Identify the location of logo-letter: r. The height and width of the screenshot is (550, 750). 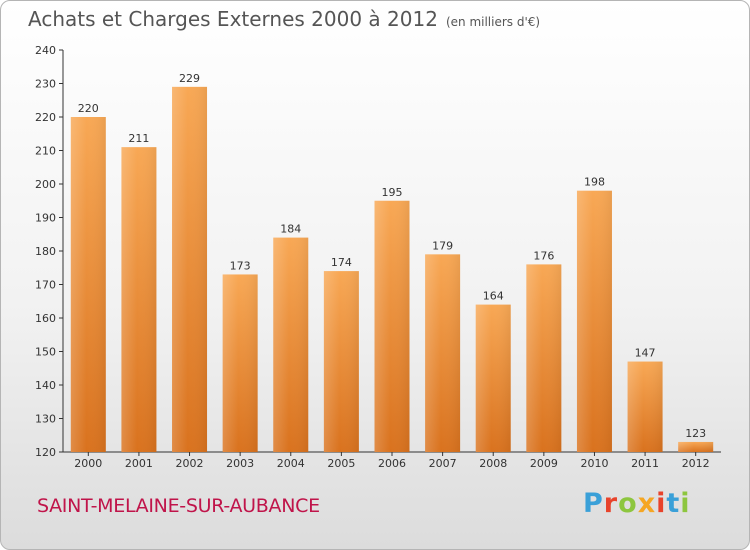
(611, 503).